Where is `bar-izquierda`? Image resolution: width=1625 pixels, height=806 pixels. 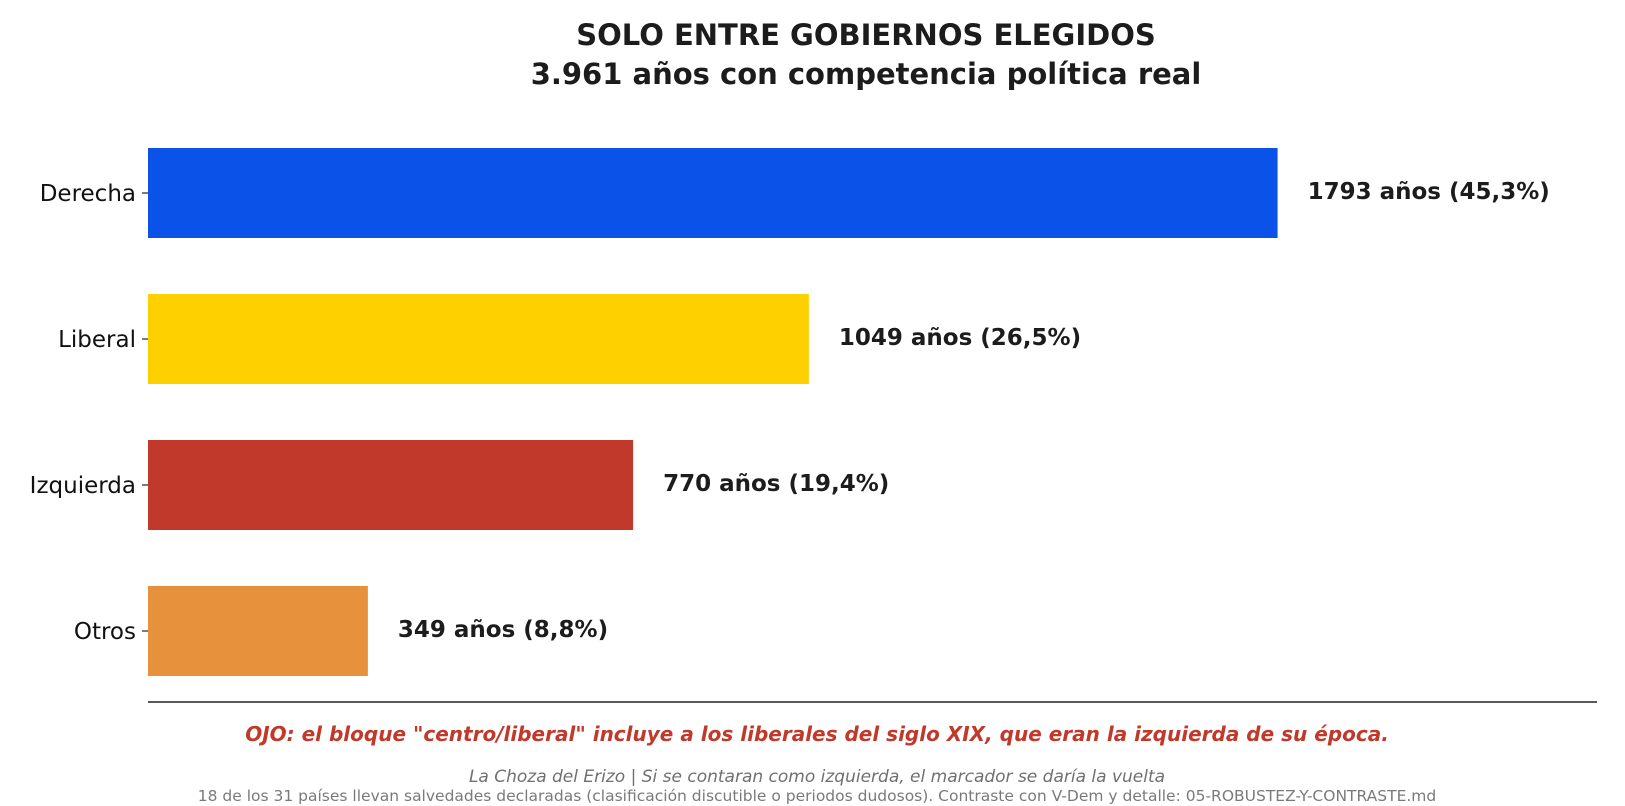 bar-izquierda is located at coordinates (391, 485).